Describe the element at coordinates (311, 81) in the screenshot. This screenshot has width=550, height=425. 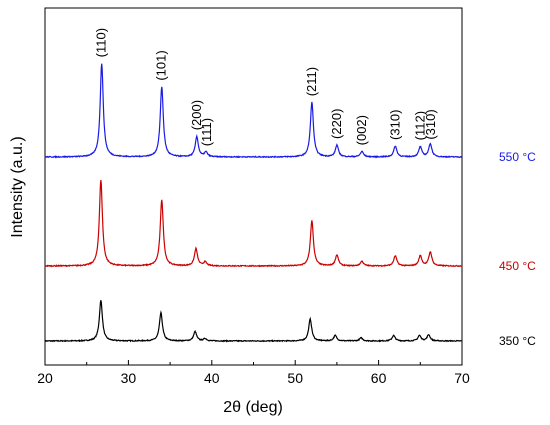
I see `peak-label: (211)` at that location.